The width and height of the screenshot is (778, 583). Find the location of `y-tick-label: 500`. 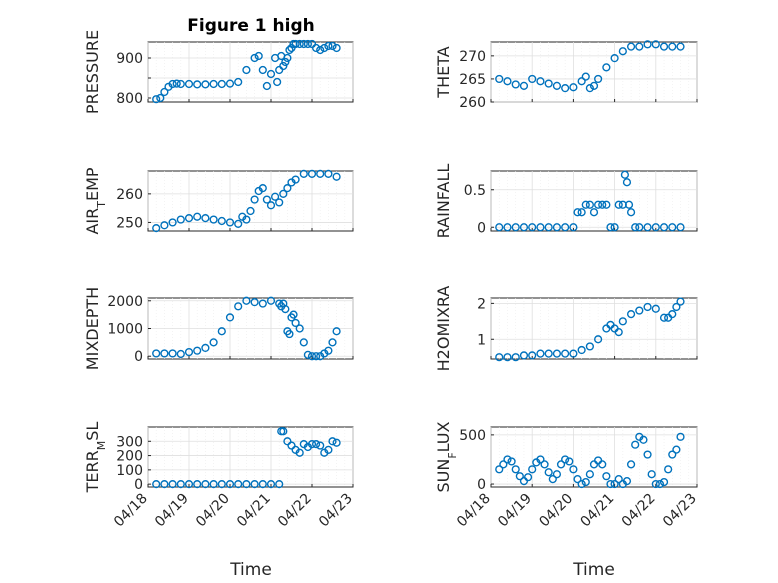

y-tick-label: 500 is located at coordinates (472, 436).